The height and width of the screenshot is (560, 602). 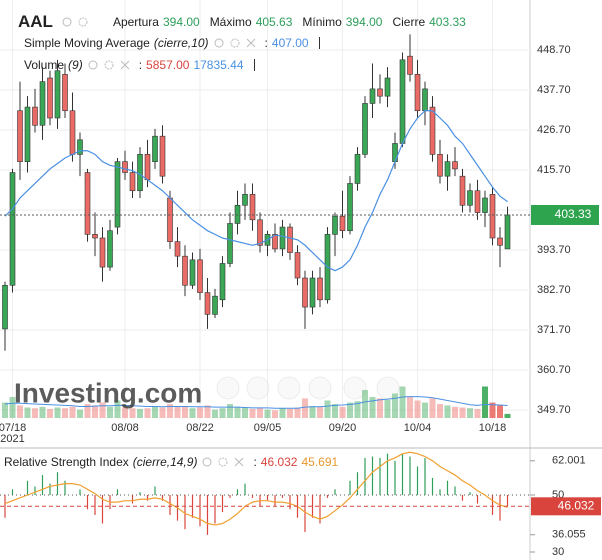 I want to click on y-tick-label: 393.70, so click(x=554, y=250).